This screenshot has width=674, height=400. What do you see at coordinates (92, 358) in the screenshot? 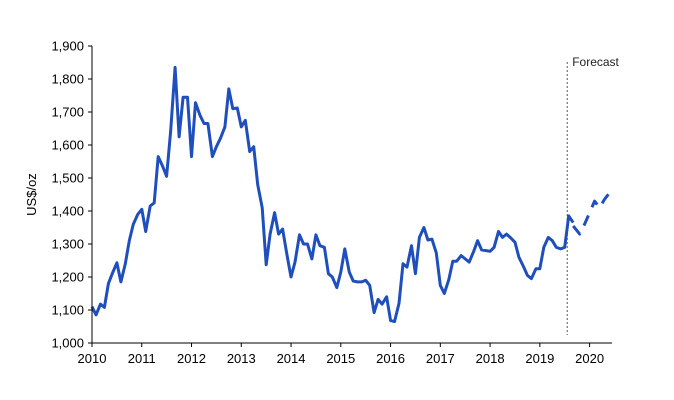
I see `x-tick-label: 2010` at bounding box center [92, 358].